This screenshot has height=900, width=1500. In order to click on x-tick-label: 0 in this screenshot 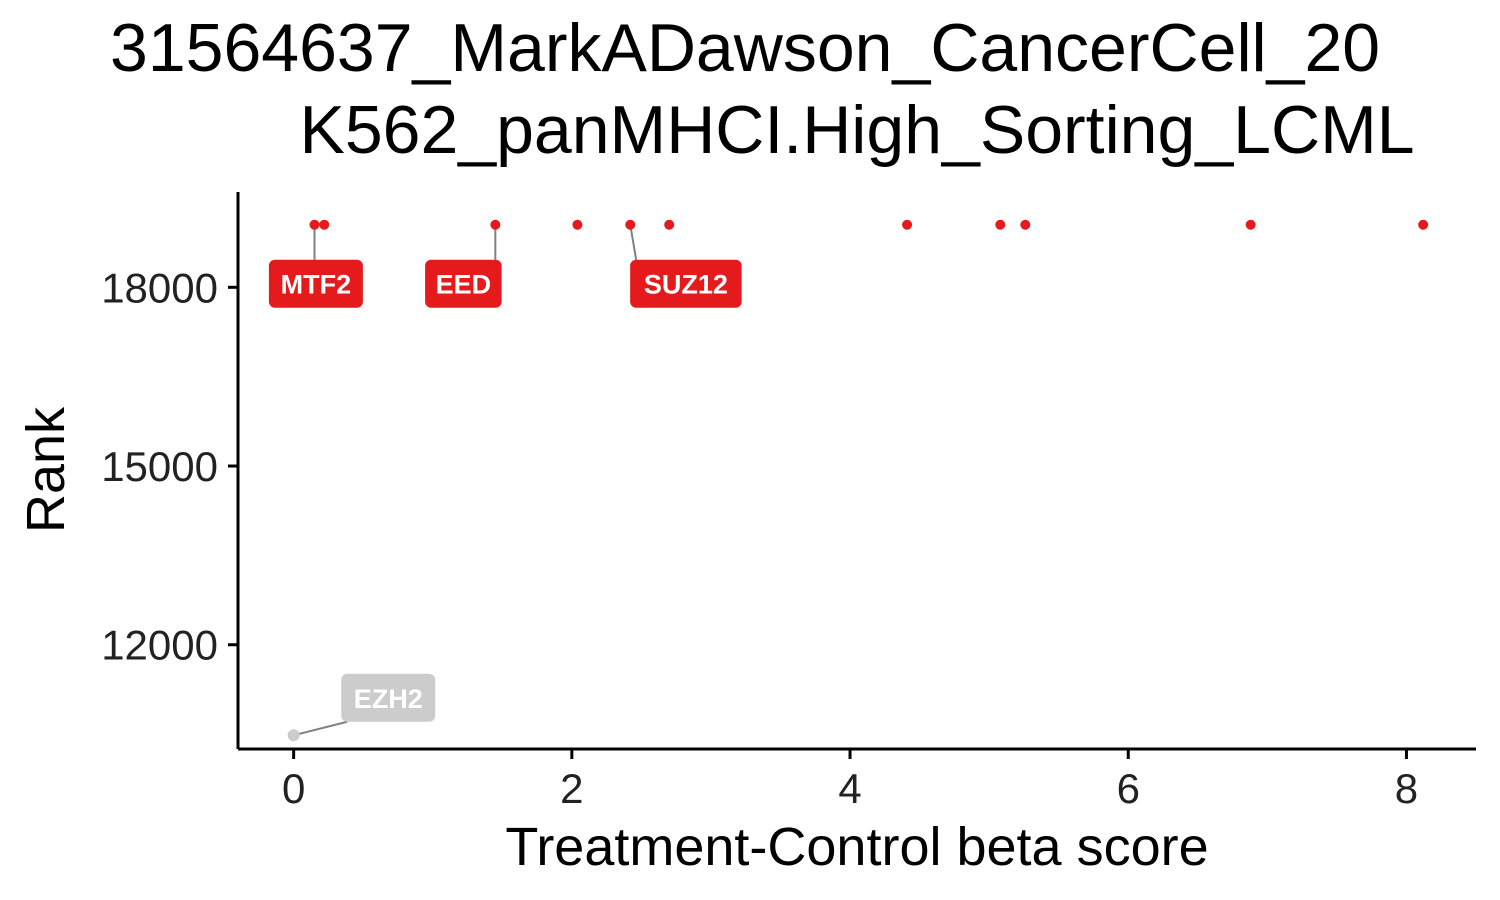, I will do `click(293, 788)`.